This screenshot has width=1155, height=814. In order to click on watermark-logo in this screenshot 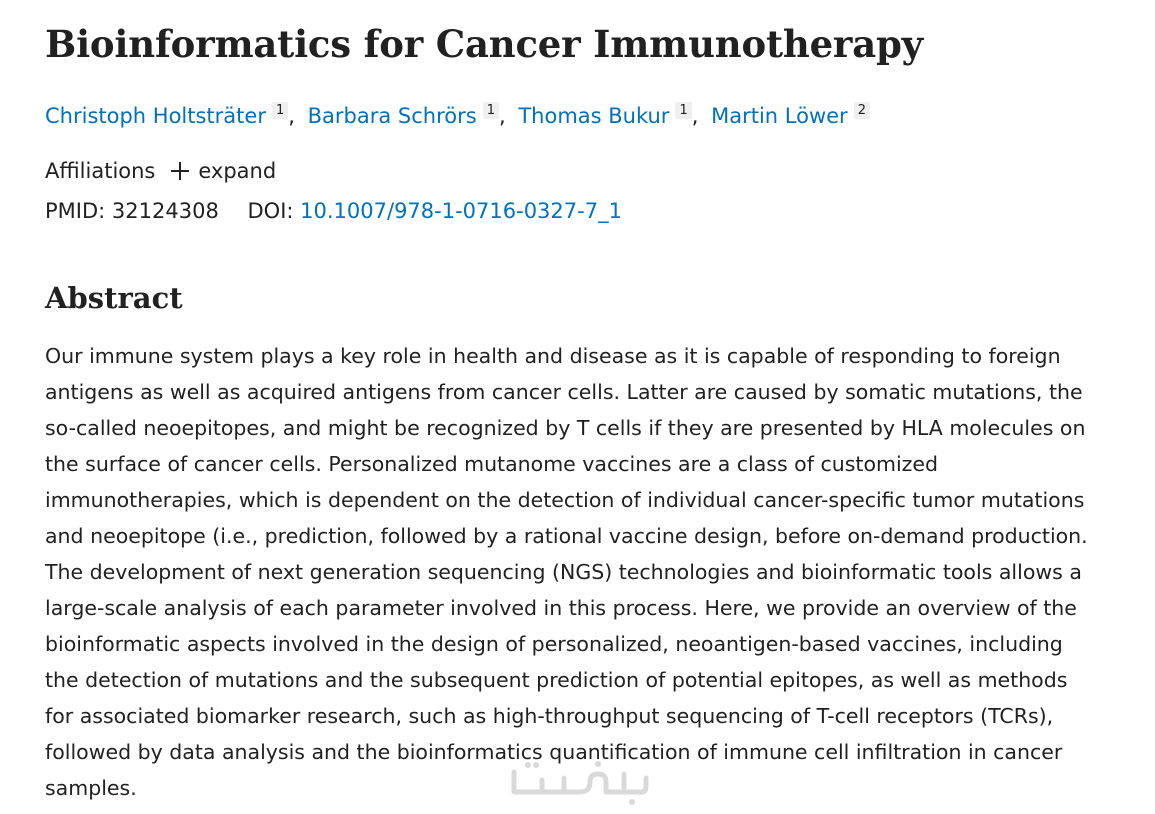, I will do `click(580, 783)`.